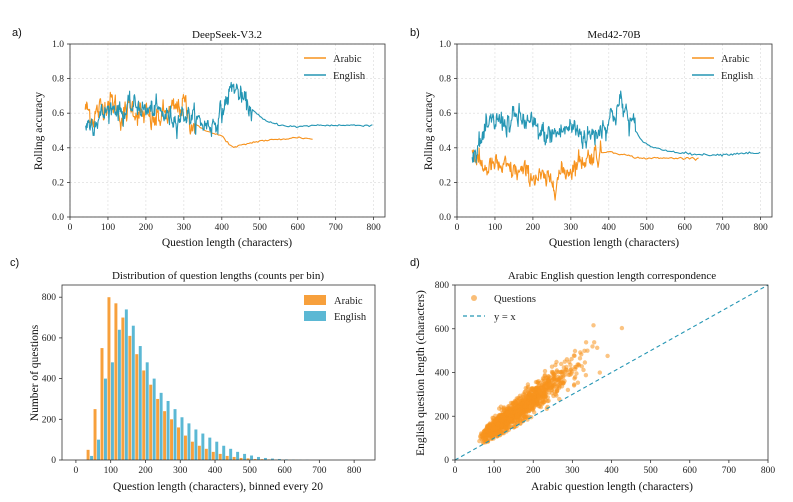 Image resolution: width=793 pixels, height=502 pixels. I want to click on legend-arabic-swatch, so click(315, 300).